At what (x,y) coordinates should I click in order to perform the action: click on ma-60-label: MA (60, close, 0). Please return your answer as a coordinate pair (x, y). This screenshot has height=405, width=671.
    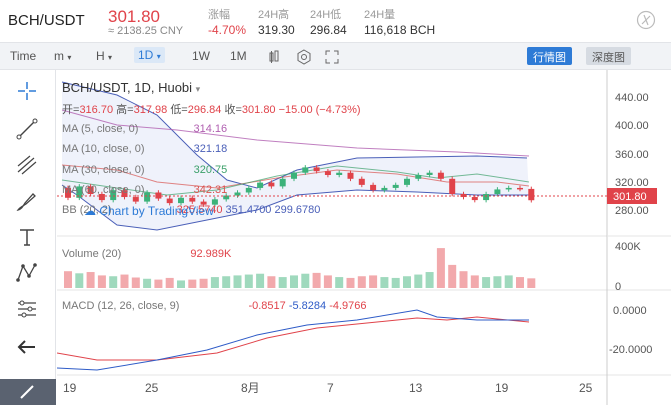
    Looking at the image, I should click on (103, 190).